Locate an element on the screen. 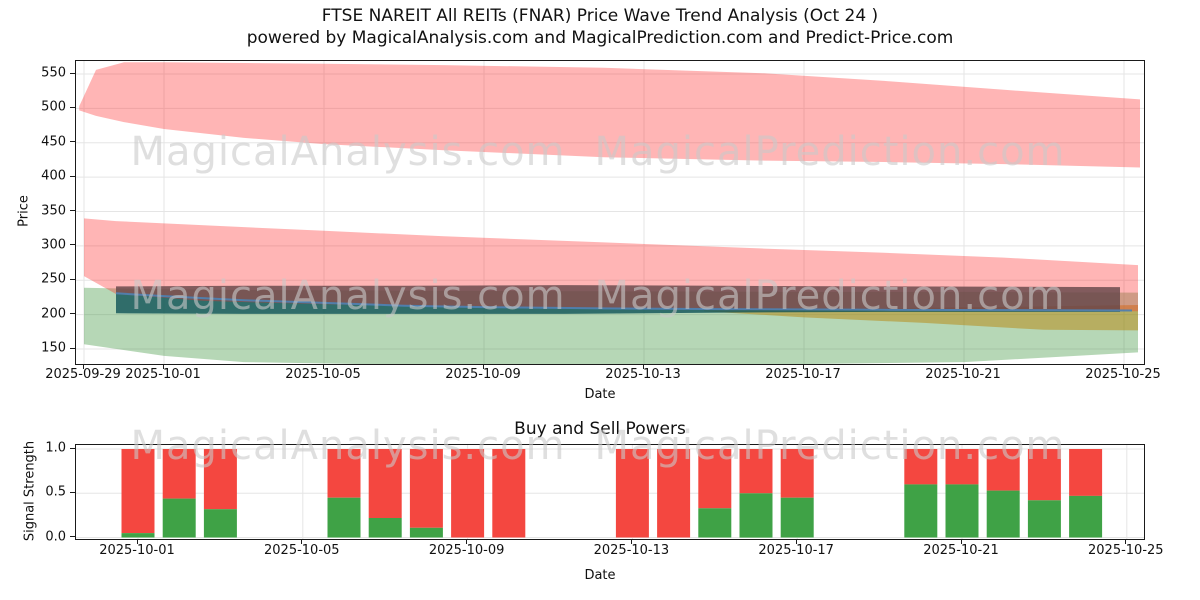 This screenshot has width=1200, height=600. powers-x-tick-label: 2025-10-09 is located at coordinates (466, 550).